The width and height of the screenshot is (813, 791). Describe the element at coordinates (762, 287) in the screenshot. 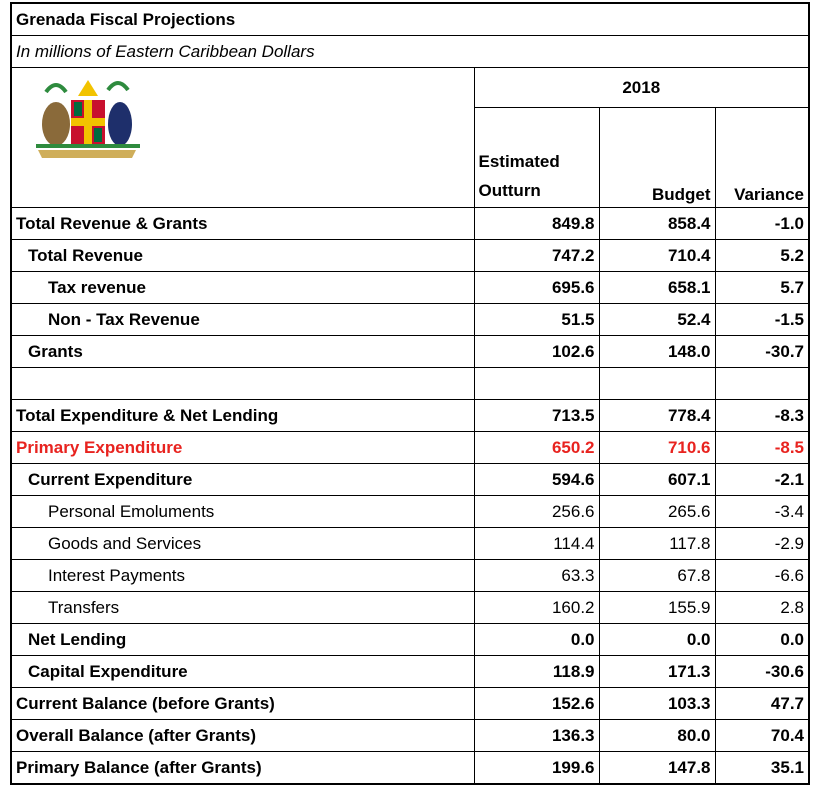

I see `value-cell: 5.7` at that location.